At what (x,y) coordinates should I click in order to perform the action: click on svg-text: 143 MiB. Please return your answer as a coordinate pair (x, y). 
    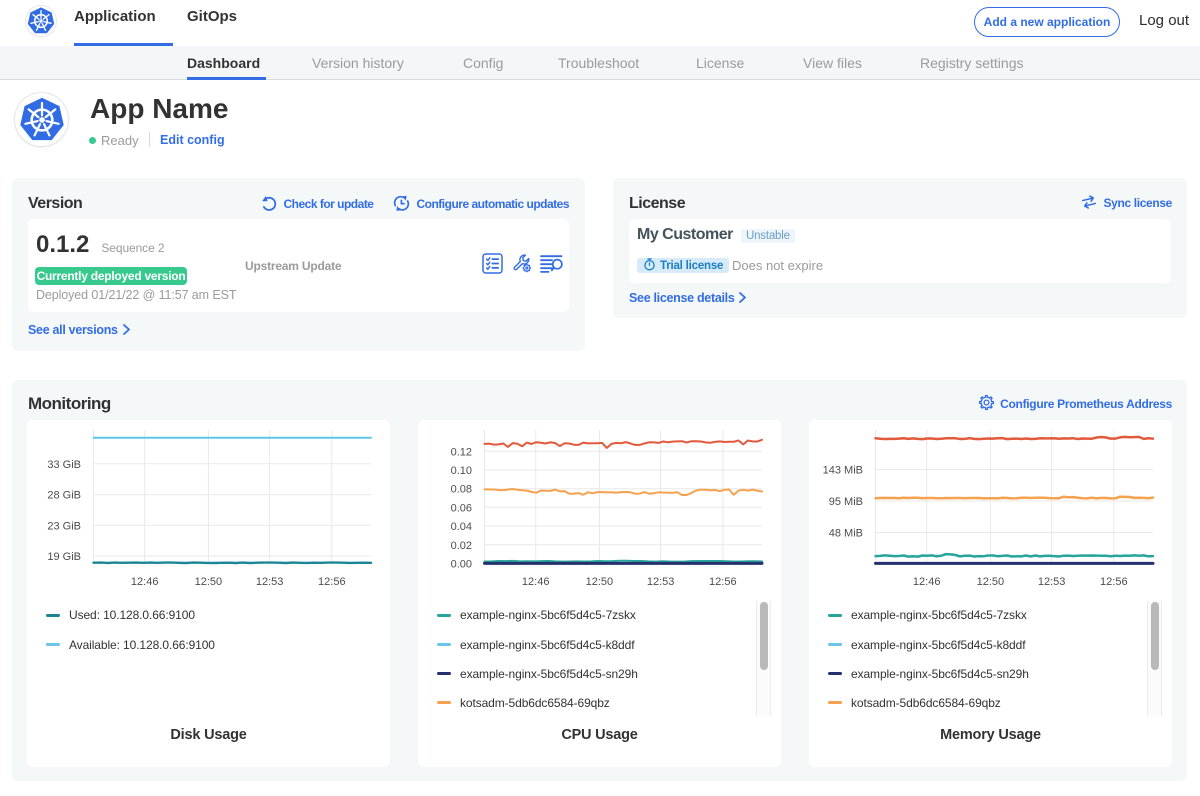
    Looking at the image, I should click on (843, 471).